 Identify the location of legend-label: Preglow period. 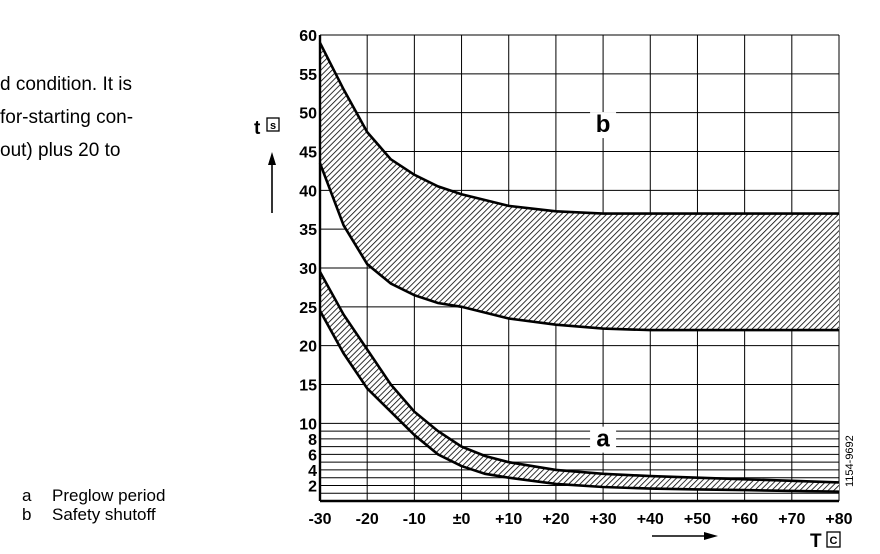
(109, 495).